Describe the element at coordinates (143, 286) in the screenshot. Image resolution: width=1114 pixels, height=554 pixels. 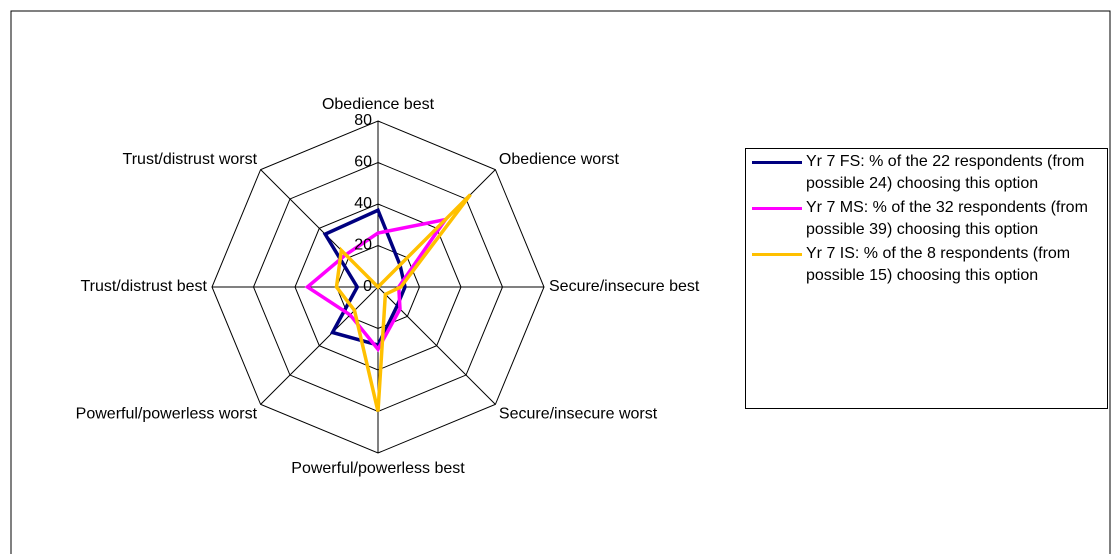
I see `axis-label: Trust/distrust best` at that location.